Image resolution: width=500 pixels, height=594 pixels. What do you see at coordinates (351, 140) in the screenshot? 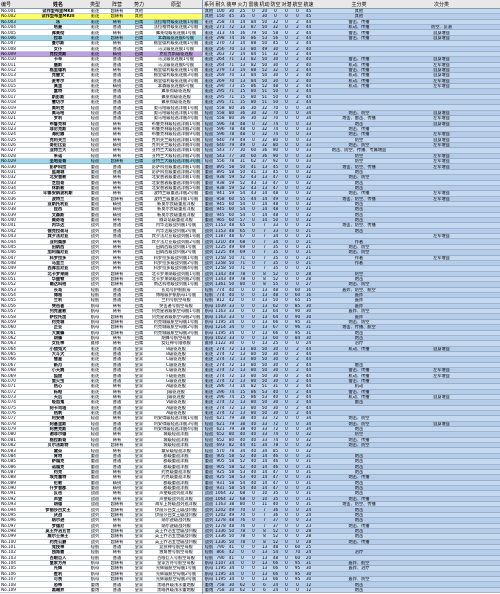
I see `table-row: 轻巡 640 79 49 0 32 80 0 0 33 防空 自身增益` at bounding box center [351, 140].